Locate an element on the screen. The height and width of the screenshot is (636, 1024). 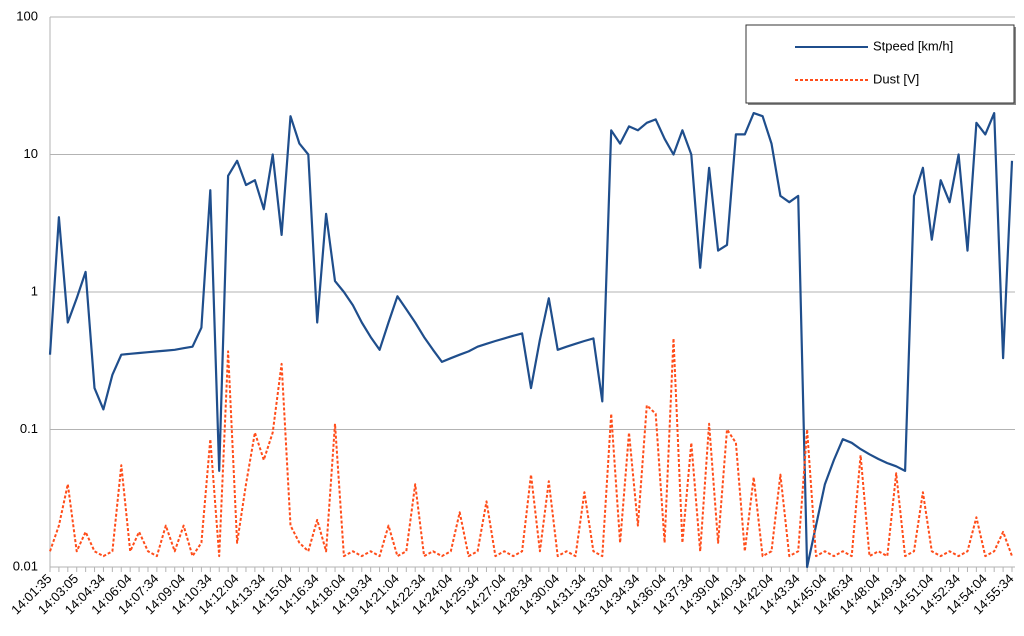
legend-box is located at coordinates (880, 64).